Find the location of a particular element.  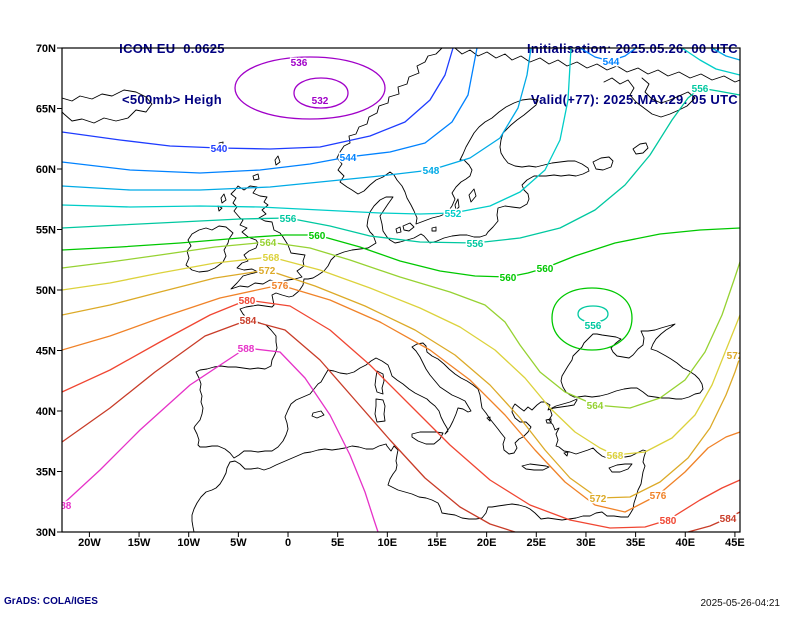

header-left: ICON EU 0.0625 <500mb> Heigh is located at coordinates (172, 74).